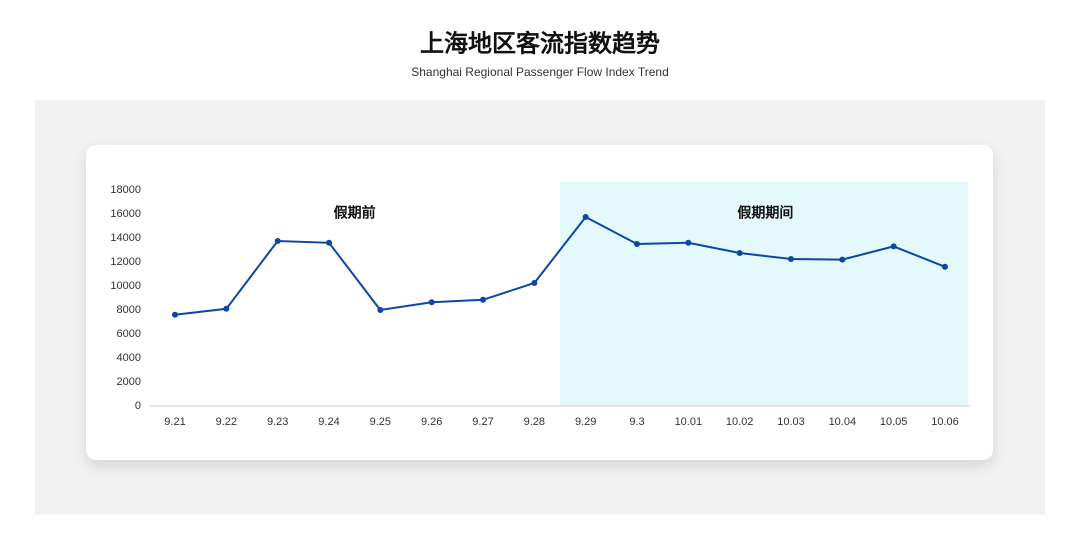 The height and width of the screenshot is (547, 1080). I want to click on x-tick-label: 10.01, so click(689, 422).